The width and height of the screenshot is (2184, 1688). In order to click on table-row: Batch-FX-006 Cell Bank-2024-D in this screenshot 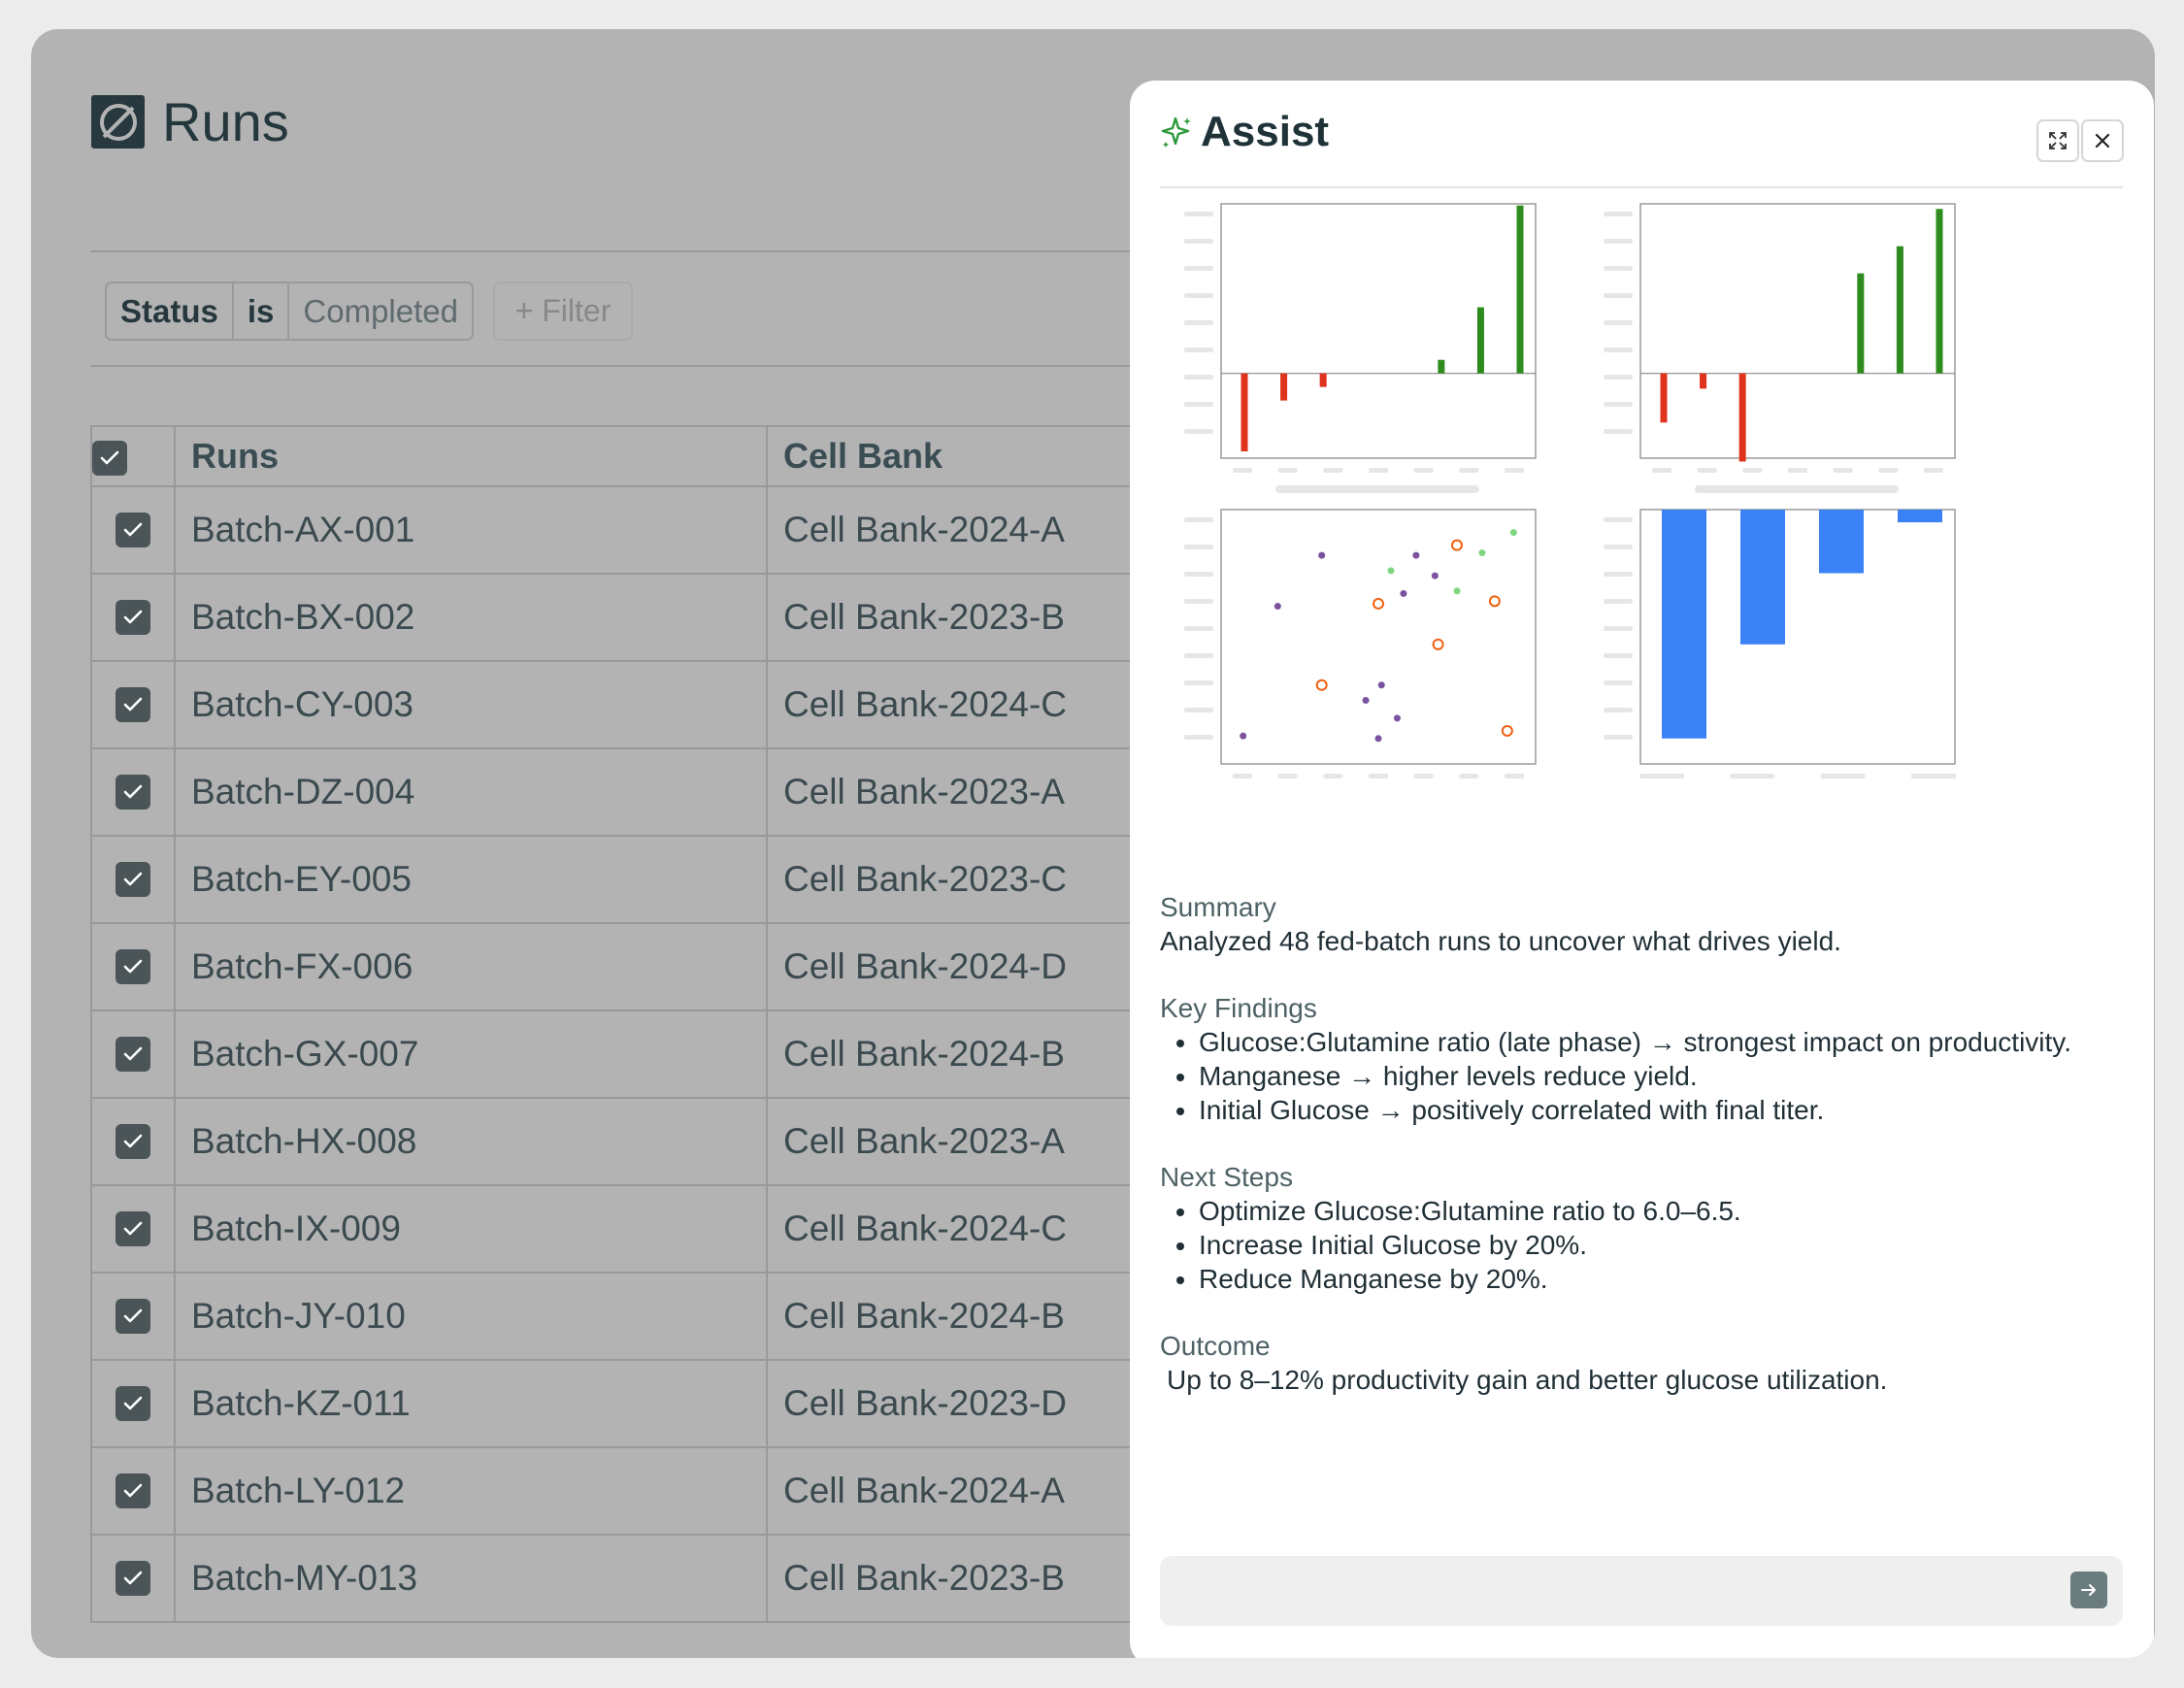, I will do `click(620, 966)`.